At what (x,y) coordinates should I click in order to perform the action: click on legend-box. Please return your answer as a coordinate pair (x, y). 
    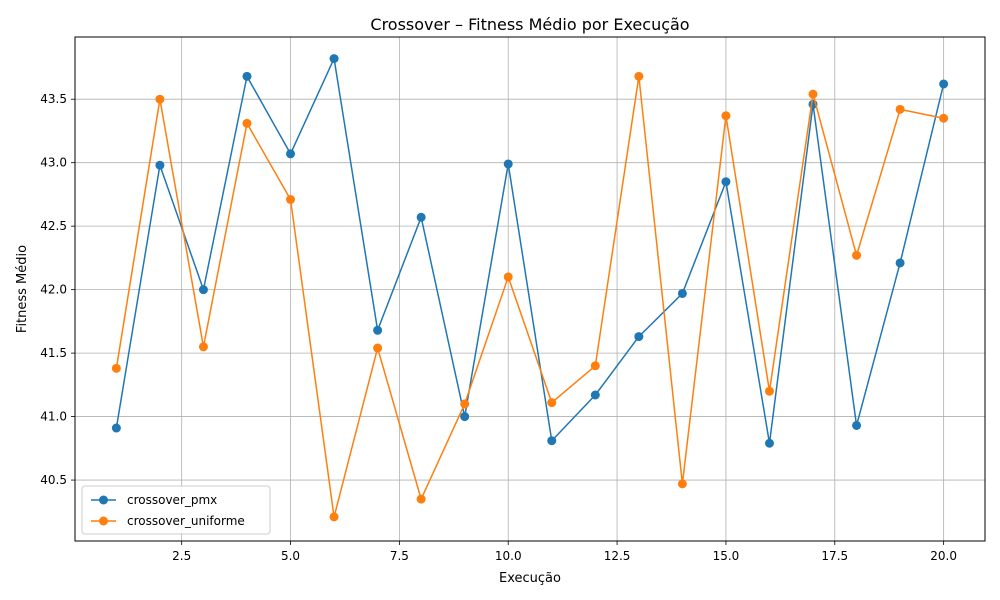
    Looking at the image, I should click on (176, 510).